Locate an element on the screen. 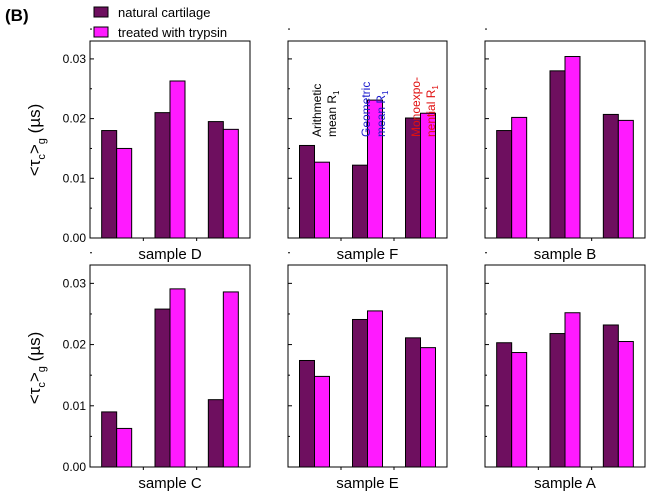 The image size is (653, 502). sample-label: sample E is located at coordinates (367, 483).